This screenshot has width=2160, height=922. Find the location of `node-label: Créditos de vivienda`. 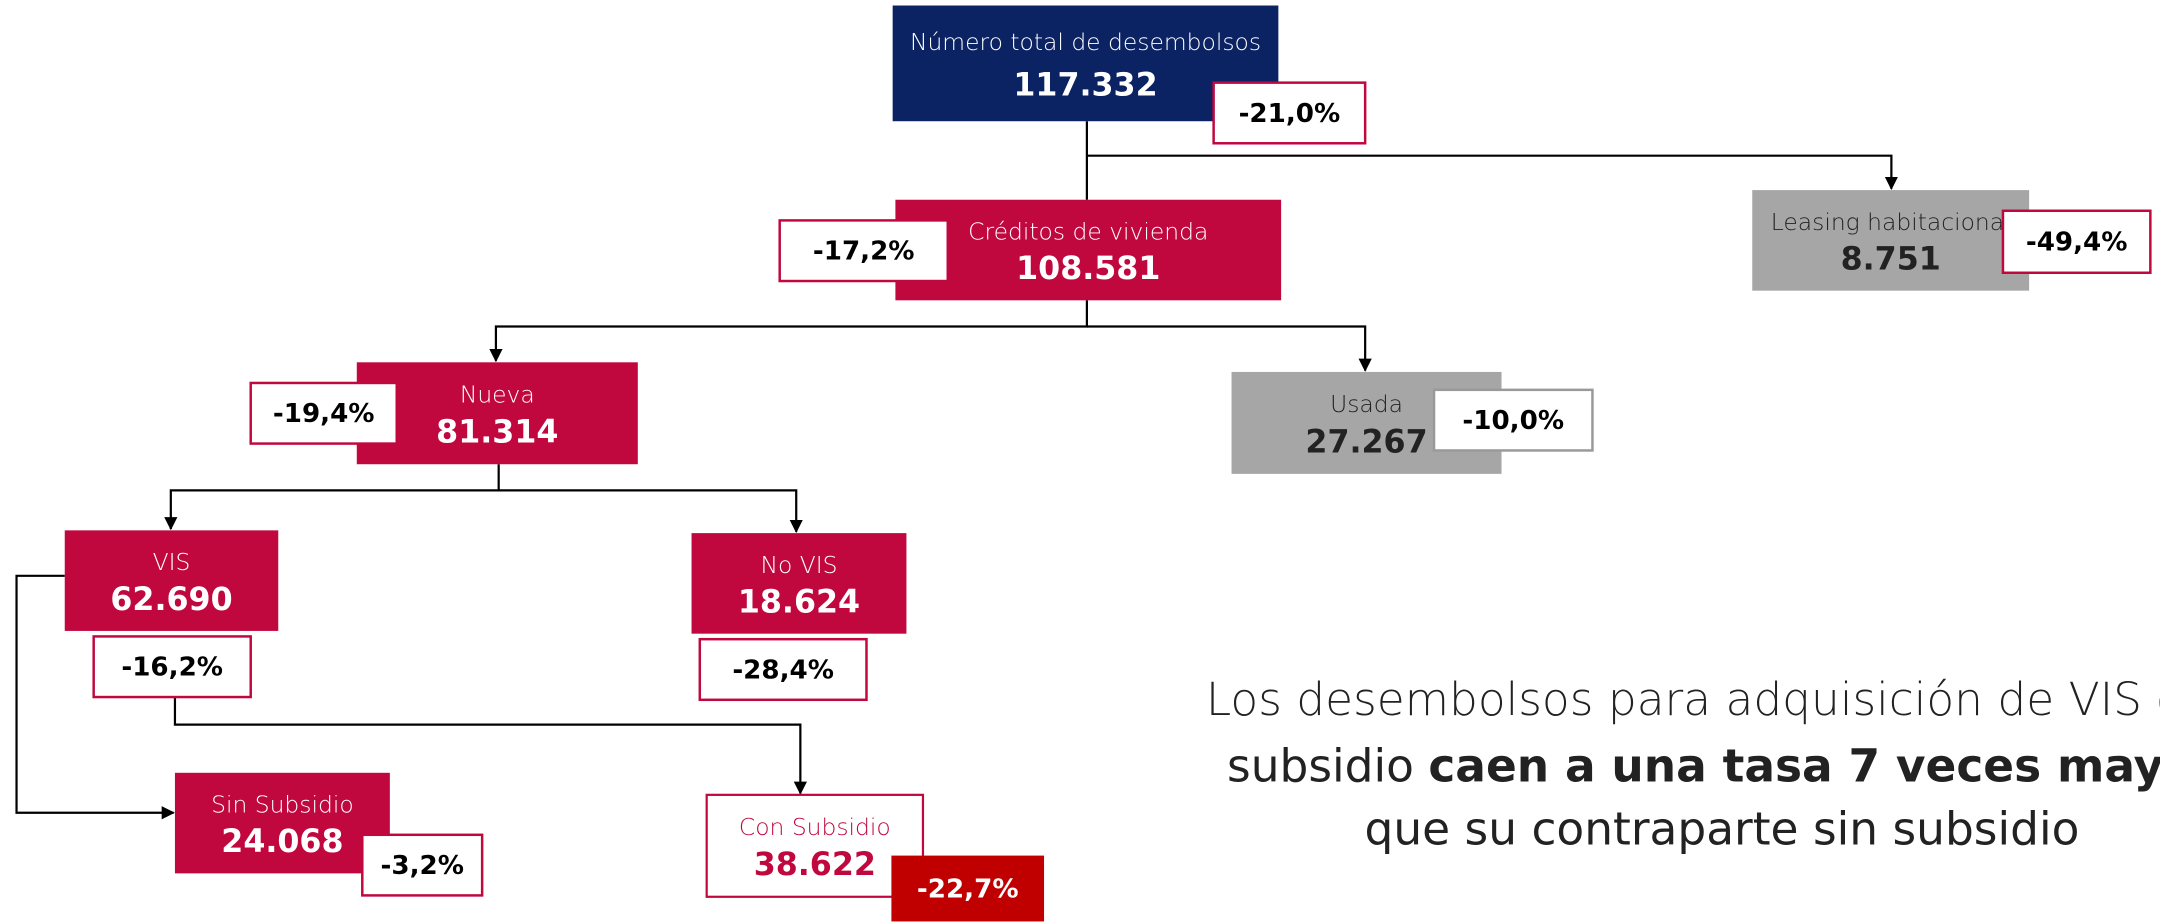

node-label: Créditos de vivienda is located at coordinates (1088, 231).